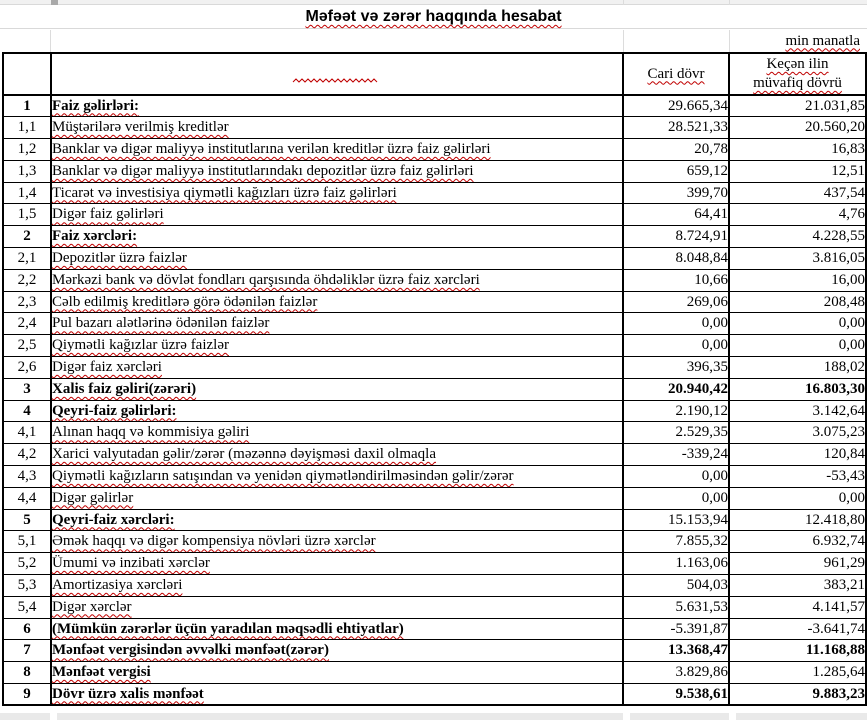  What do you see at coordinates (797, 128) in the screenshot?
I see `previous-value-cell: 20.560,20` at bounding box center [797, 128].